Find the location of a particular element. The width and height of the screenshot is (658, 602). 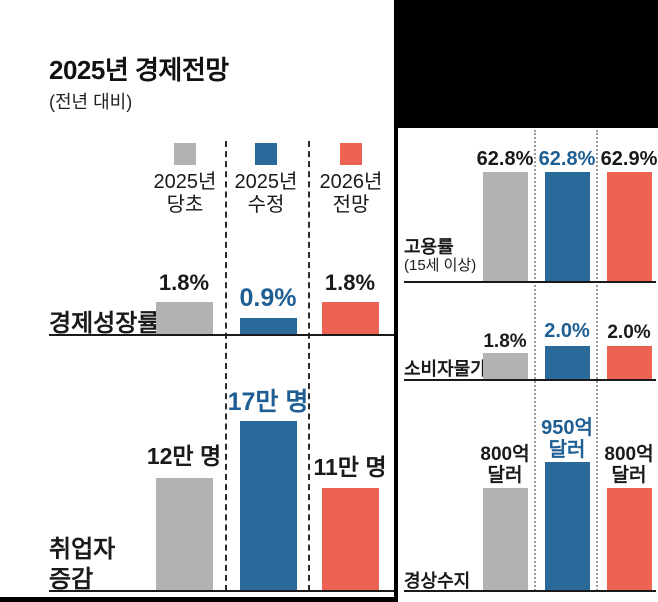

value-label-emprate-forecast: 62.9% is located at coordinates (629, 159).